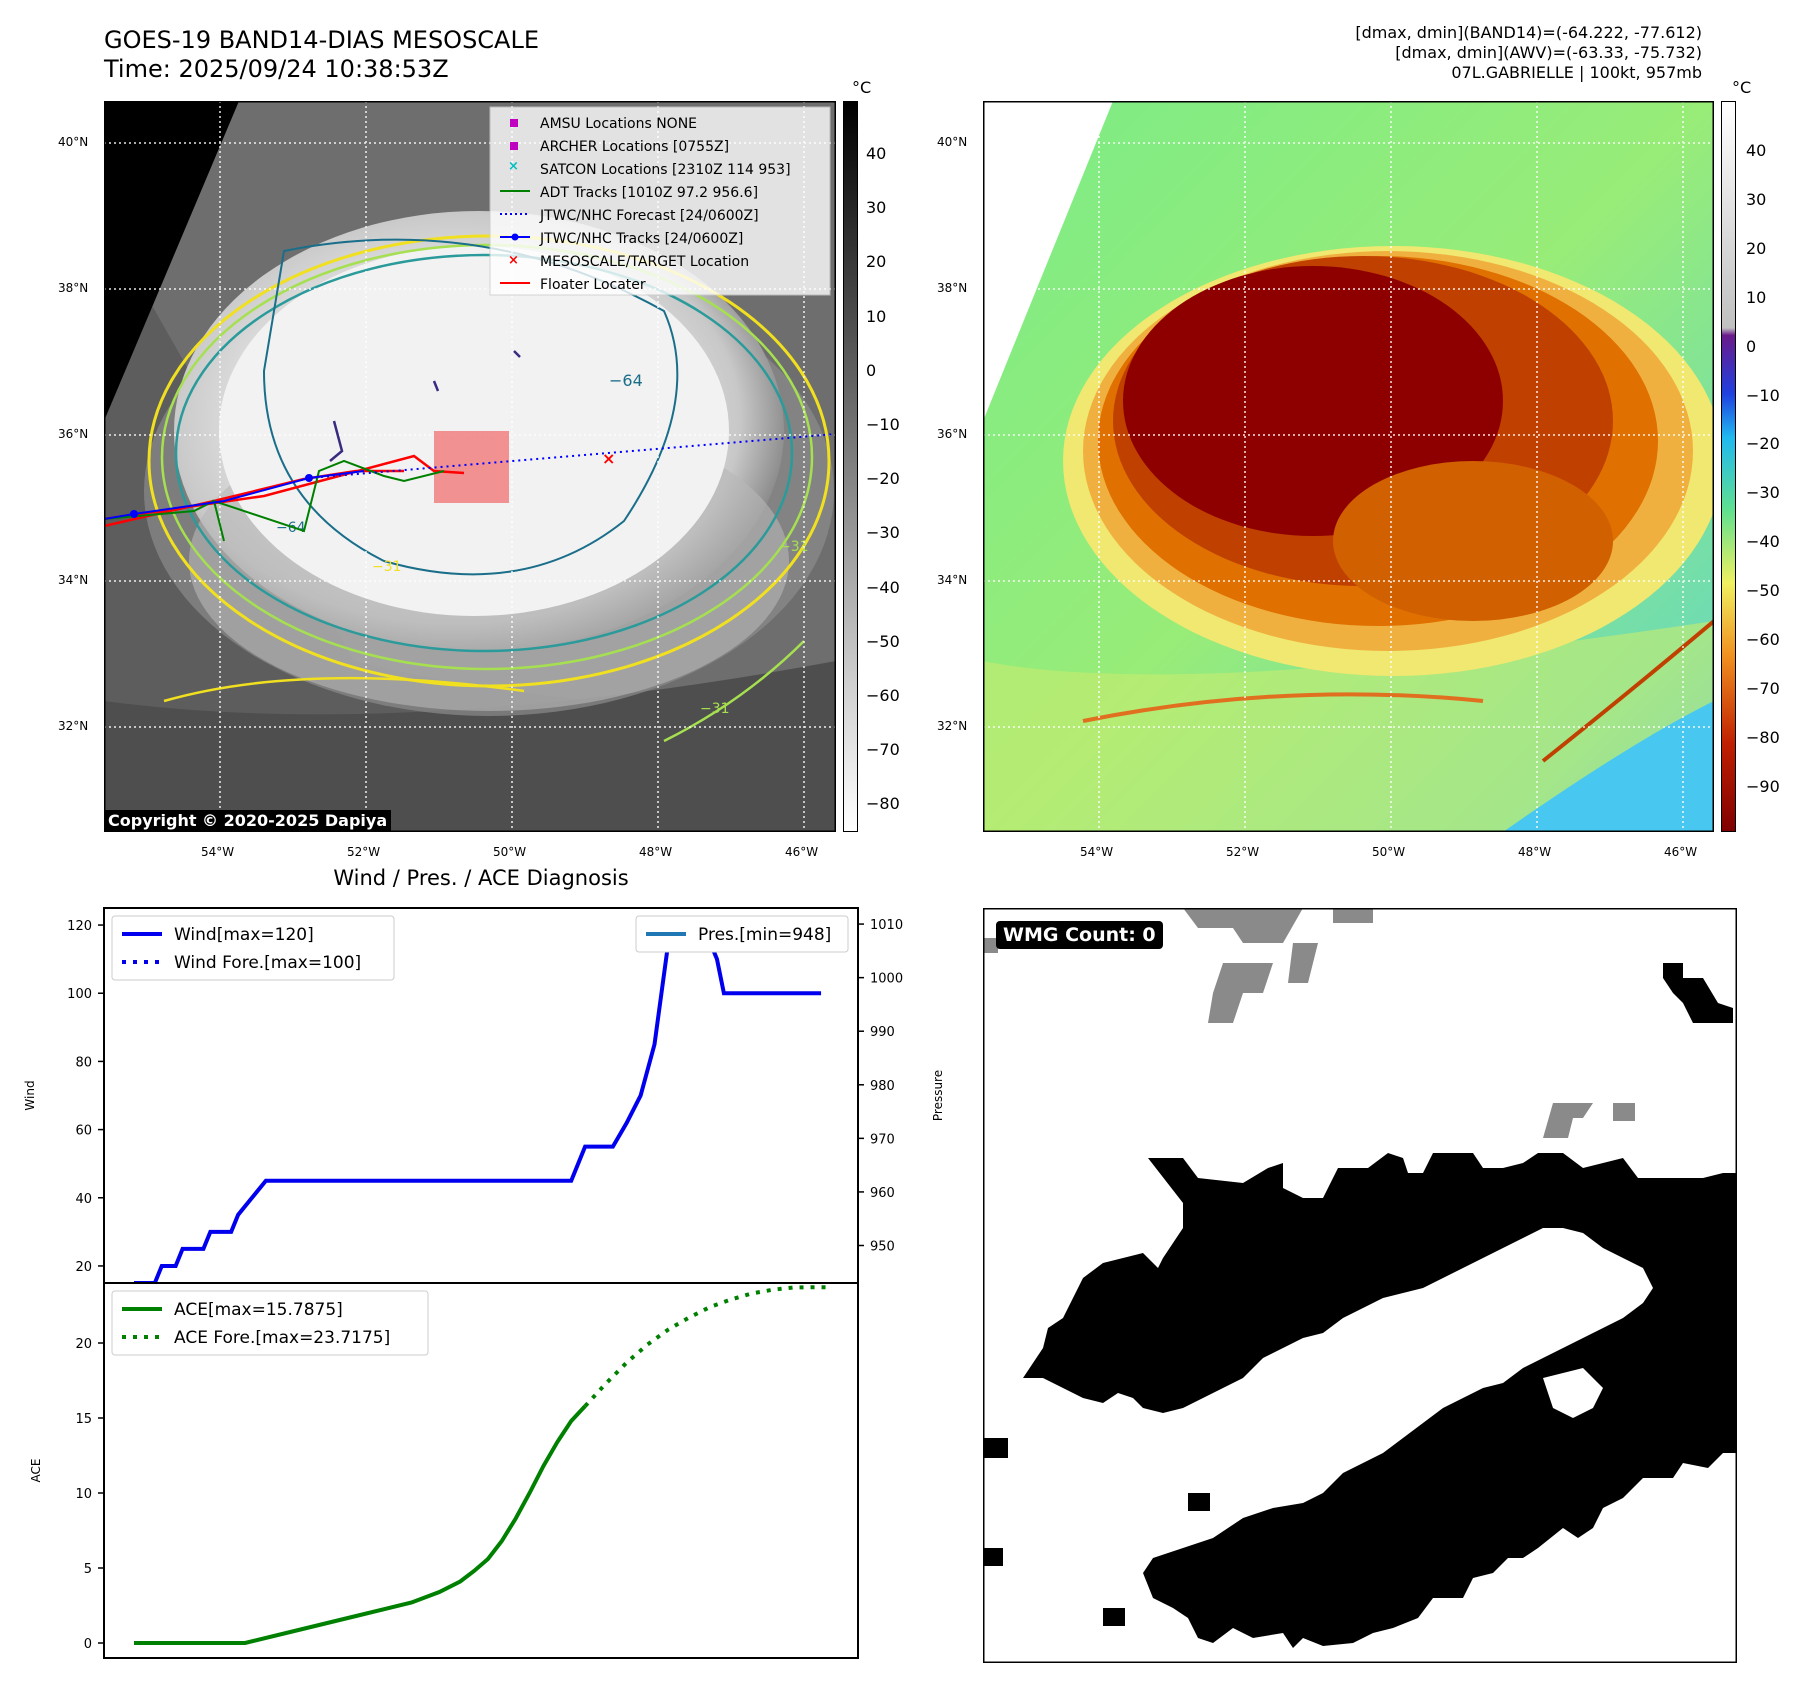  What do you see at coordinates (481, 878) in the screenshot?
I see `diagnosis-title: Wind / Pres. / ACE Diagnosis` at bounding box center [481, 878].